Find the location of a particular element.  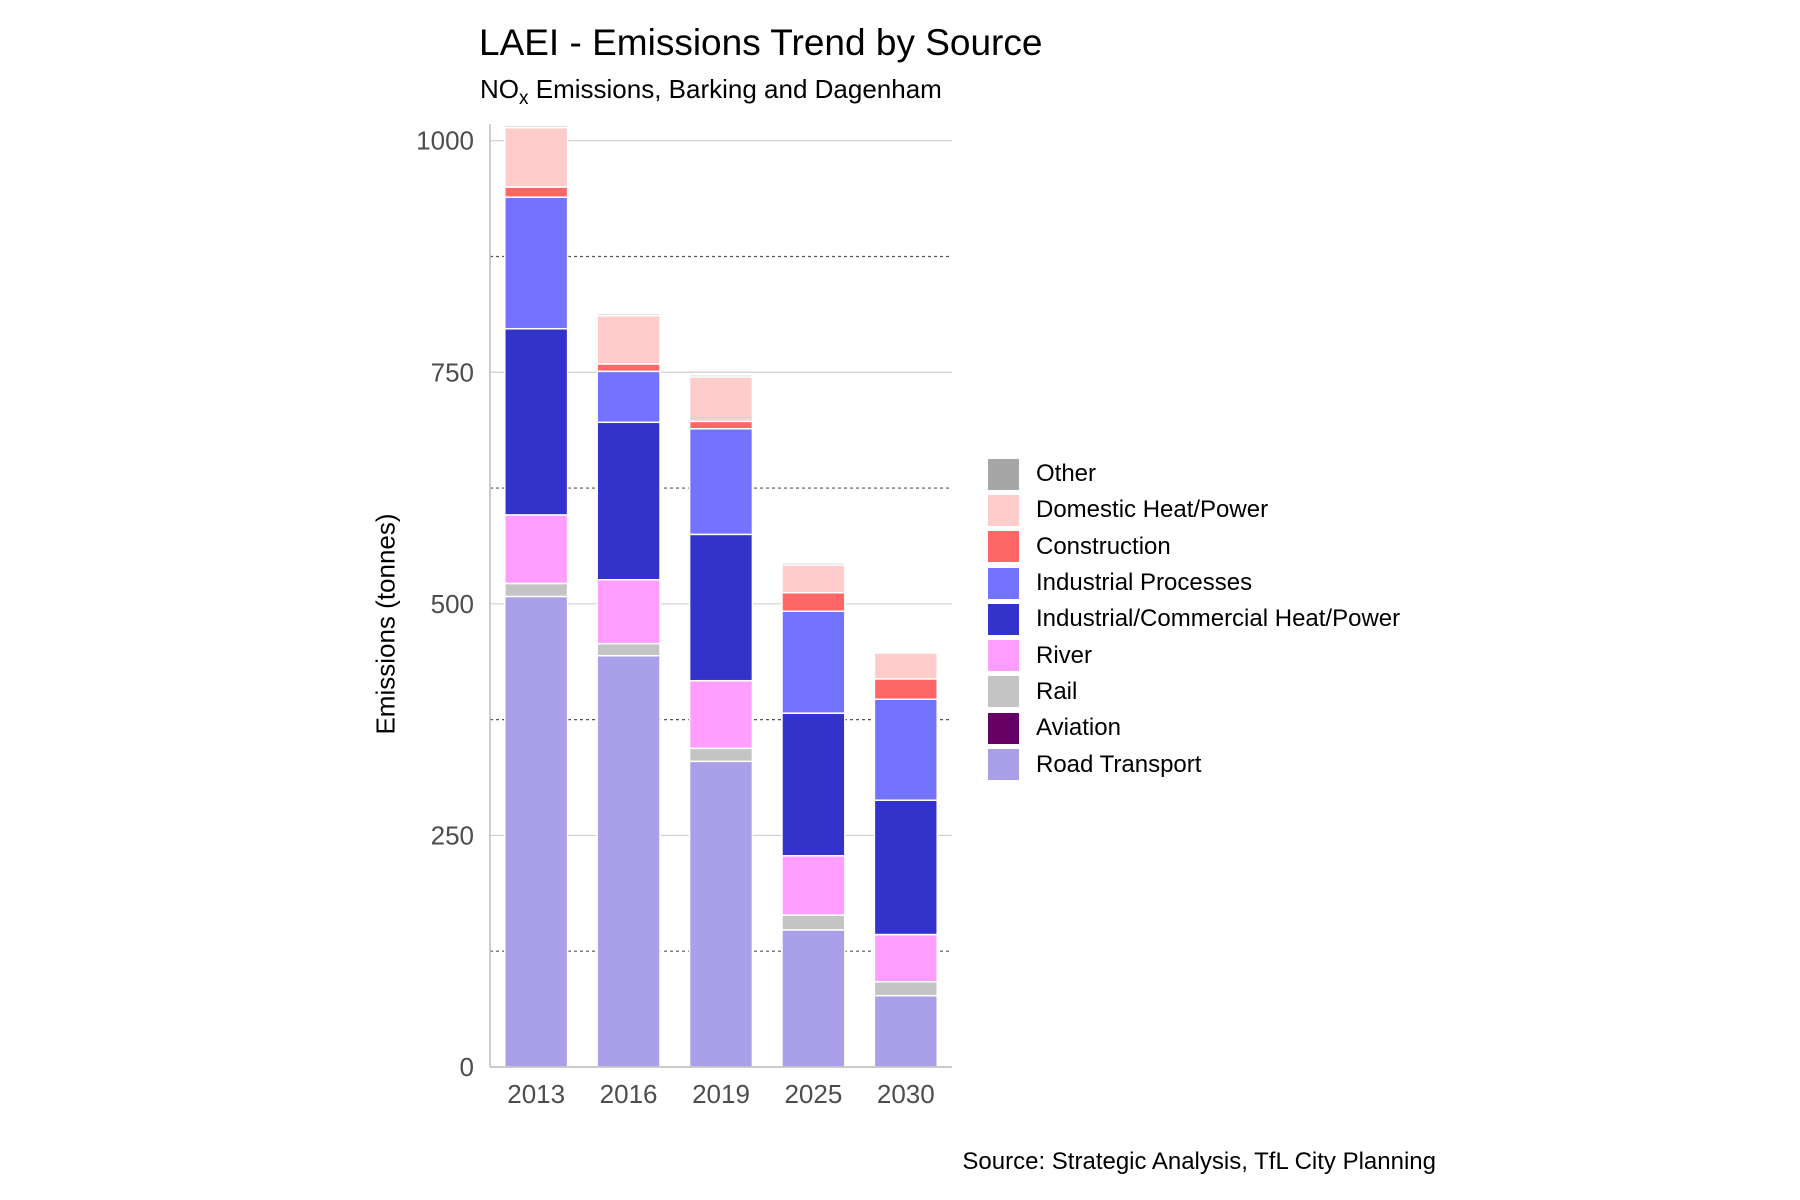

legend-item: Domestic Heat/Power is located at coordinates (1194, 510).